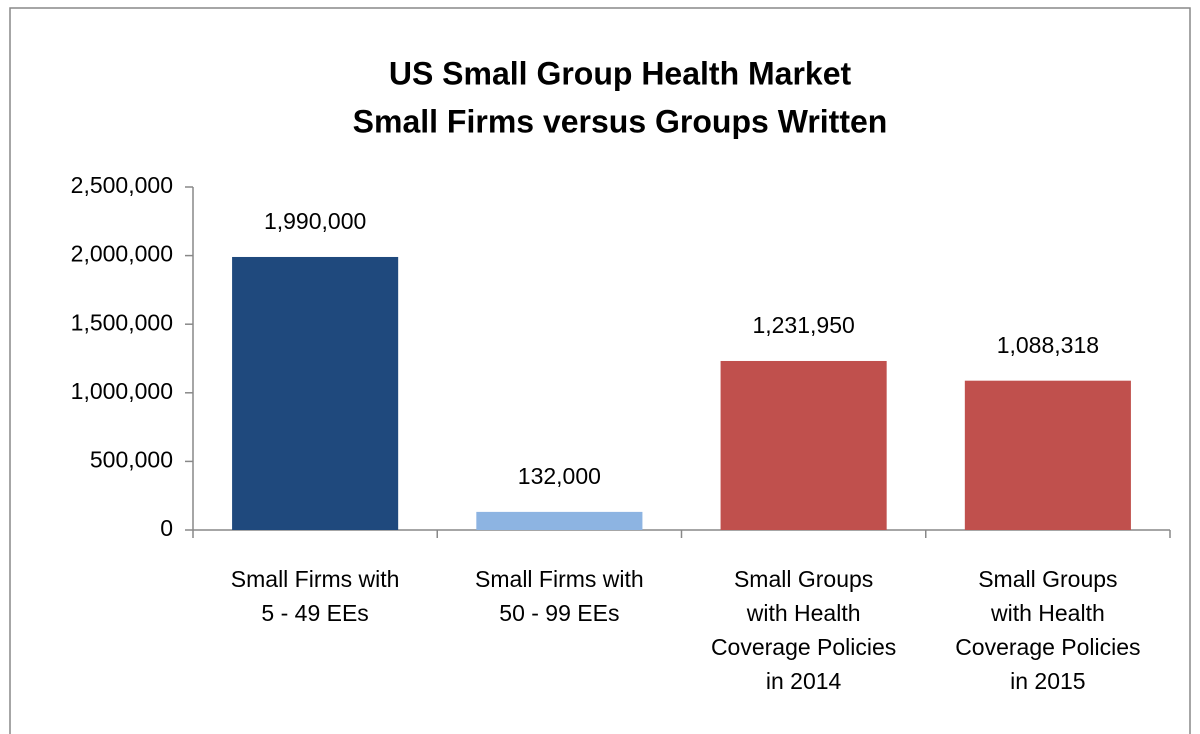  What do you see at coordinates (166, 528) in the screenshot?
I see `y-tick-label: 0` at bounding box center [166, 528].